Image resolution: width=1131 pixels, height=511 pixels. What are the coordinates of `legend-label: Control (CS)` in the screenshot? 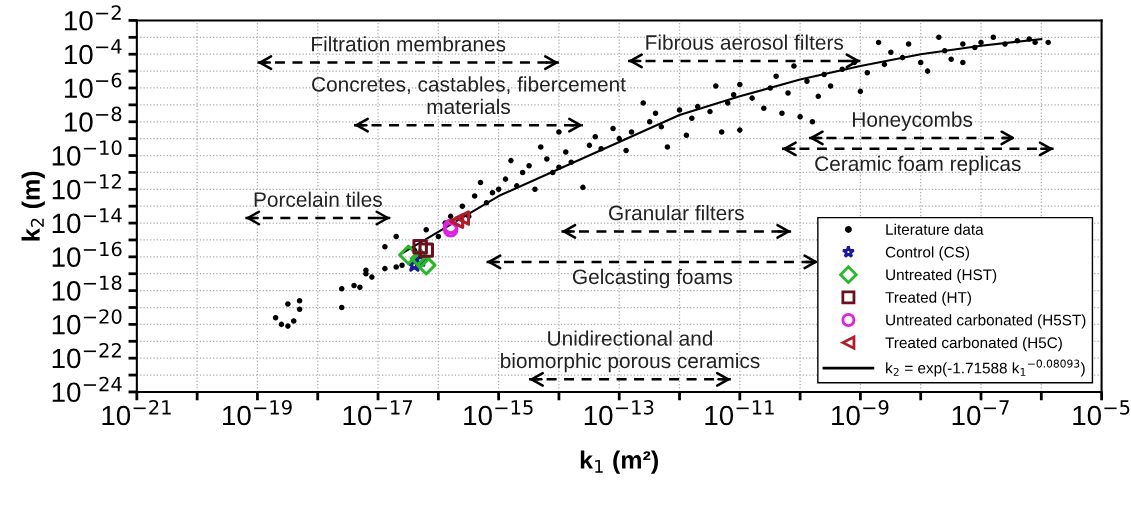 It's located at (927, 253).